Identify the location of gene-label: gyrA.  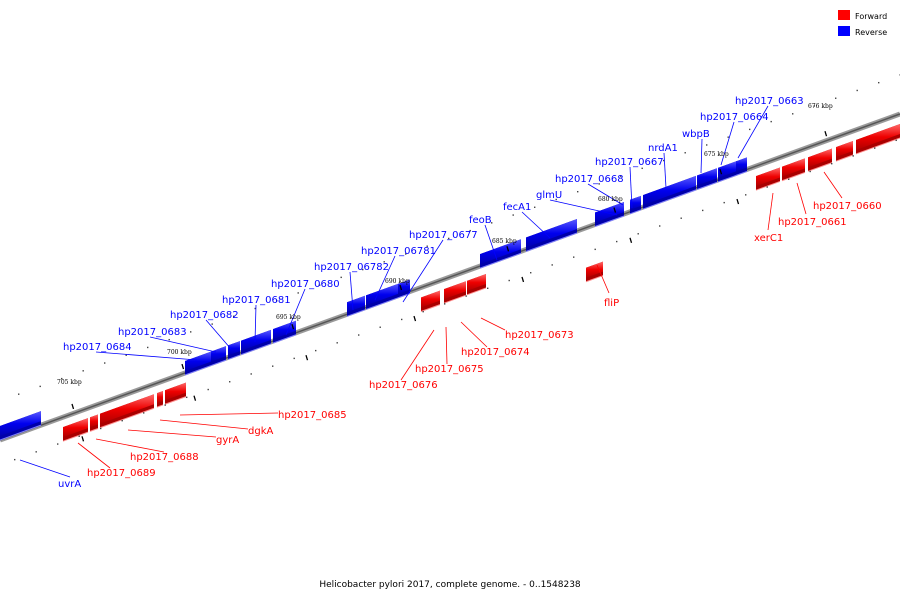
(227, 440).